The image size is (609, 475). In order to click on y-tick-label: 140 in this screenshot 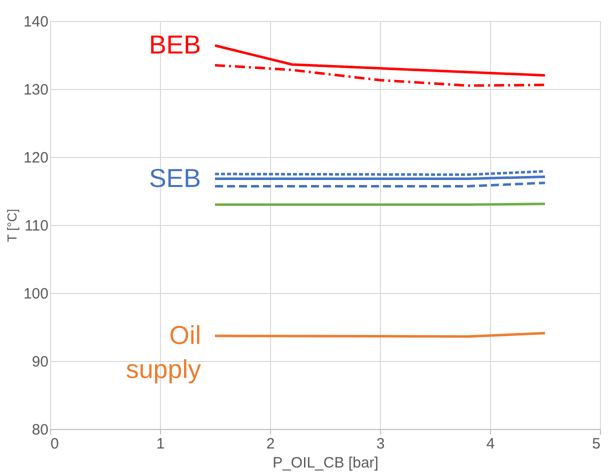, I will do `click(35, 22)`.